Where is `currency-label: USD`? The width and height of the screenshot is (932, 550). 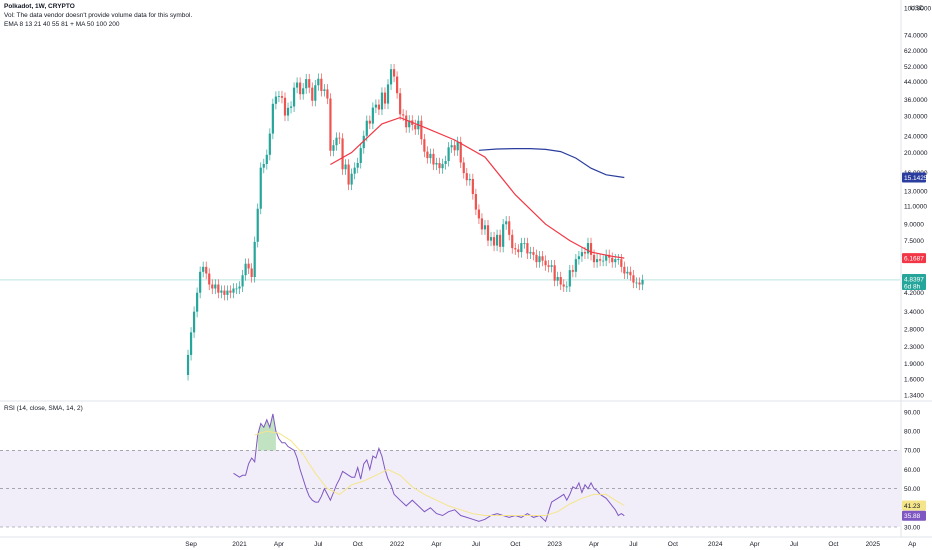
currency-label: USD is located at coordinates (917, 8).